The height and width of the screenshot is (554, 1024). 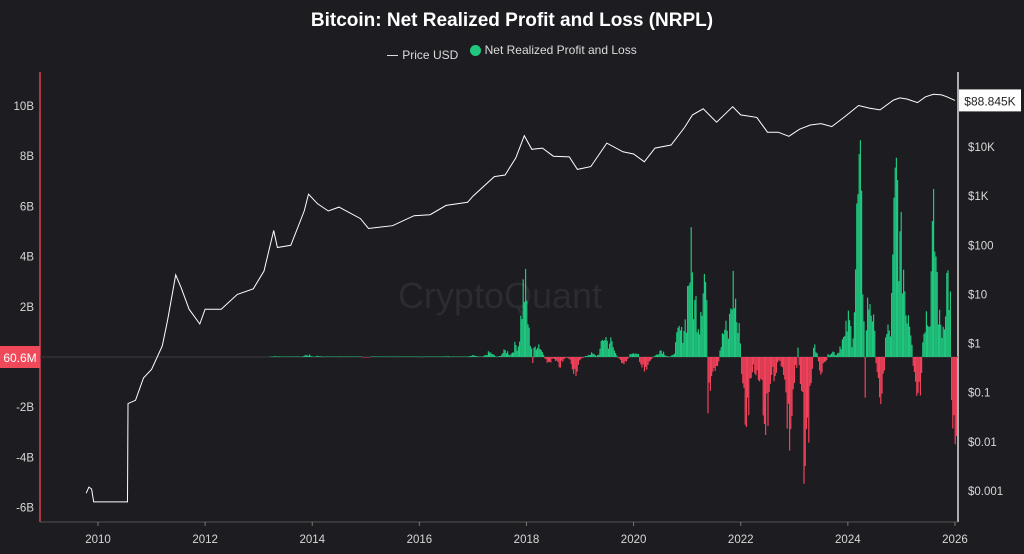 What do you see at coordinates (422, 55) in the screenshot?
I see `legend-item-price: Price USD` at bounding box center [422, 55].